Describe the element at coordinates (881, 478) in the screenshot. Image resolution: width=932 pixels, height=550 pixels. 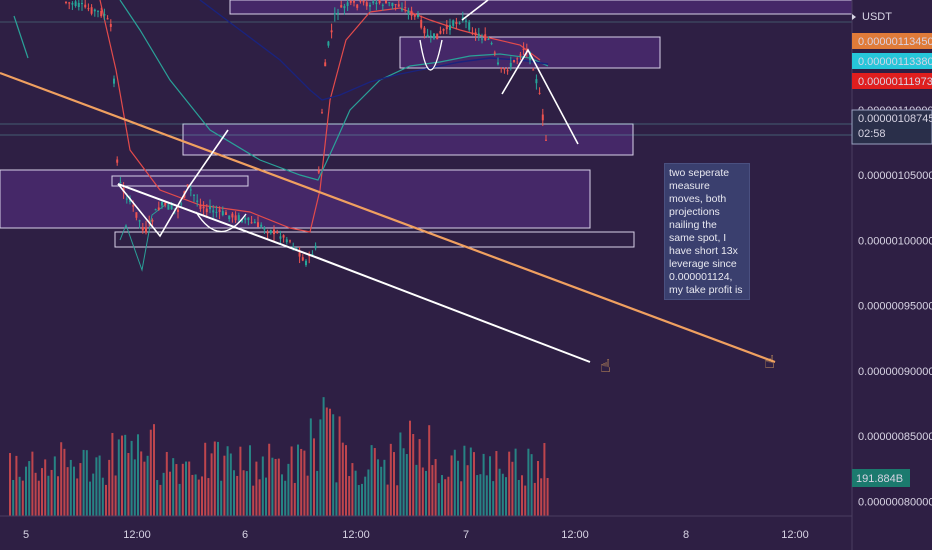
I see `volume-badge` at that location.